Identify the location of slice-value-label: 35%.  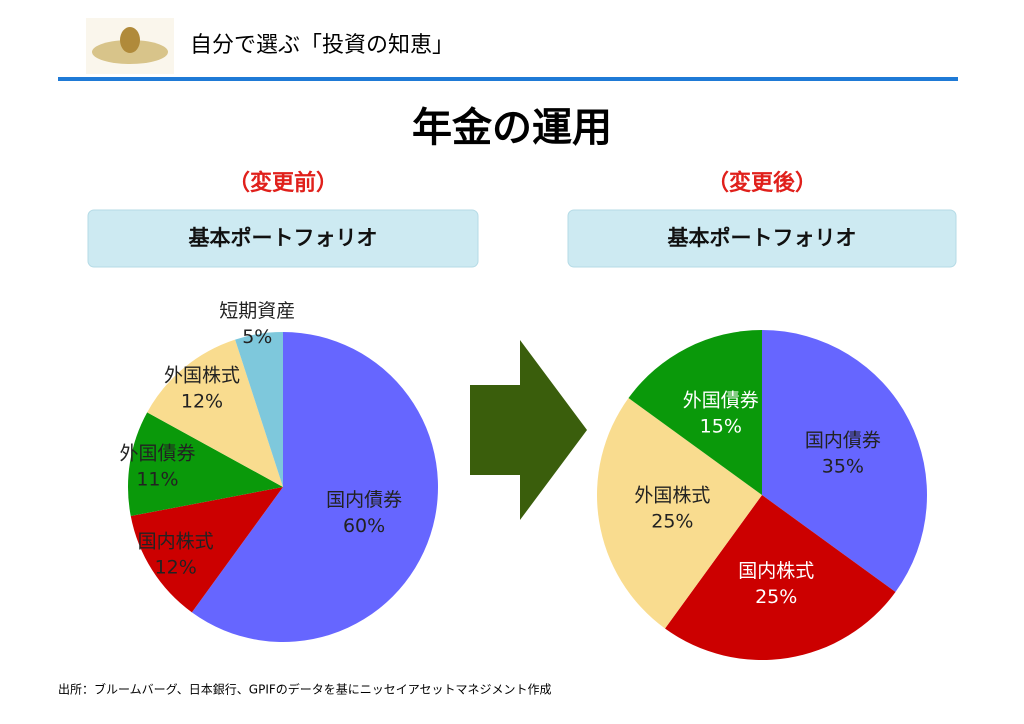
(843, 466).